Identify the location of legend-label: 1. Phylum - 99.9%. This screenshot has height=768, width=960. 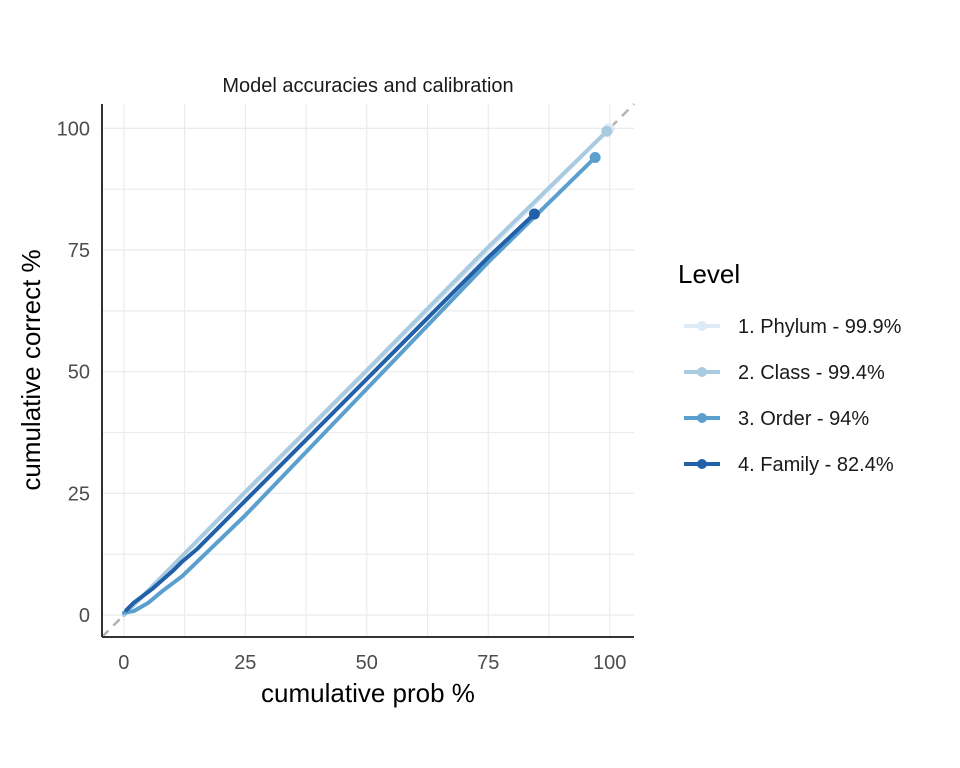
(820, 327).